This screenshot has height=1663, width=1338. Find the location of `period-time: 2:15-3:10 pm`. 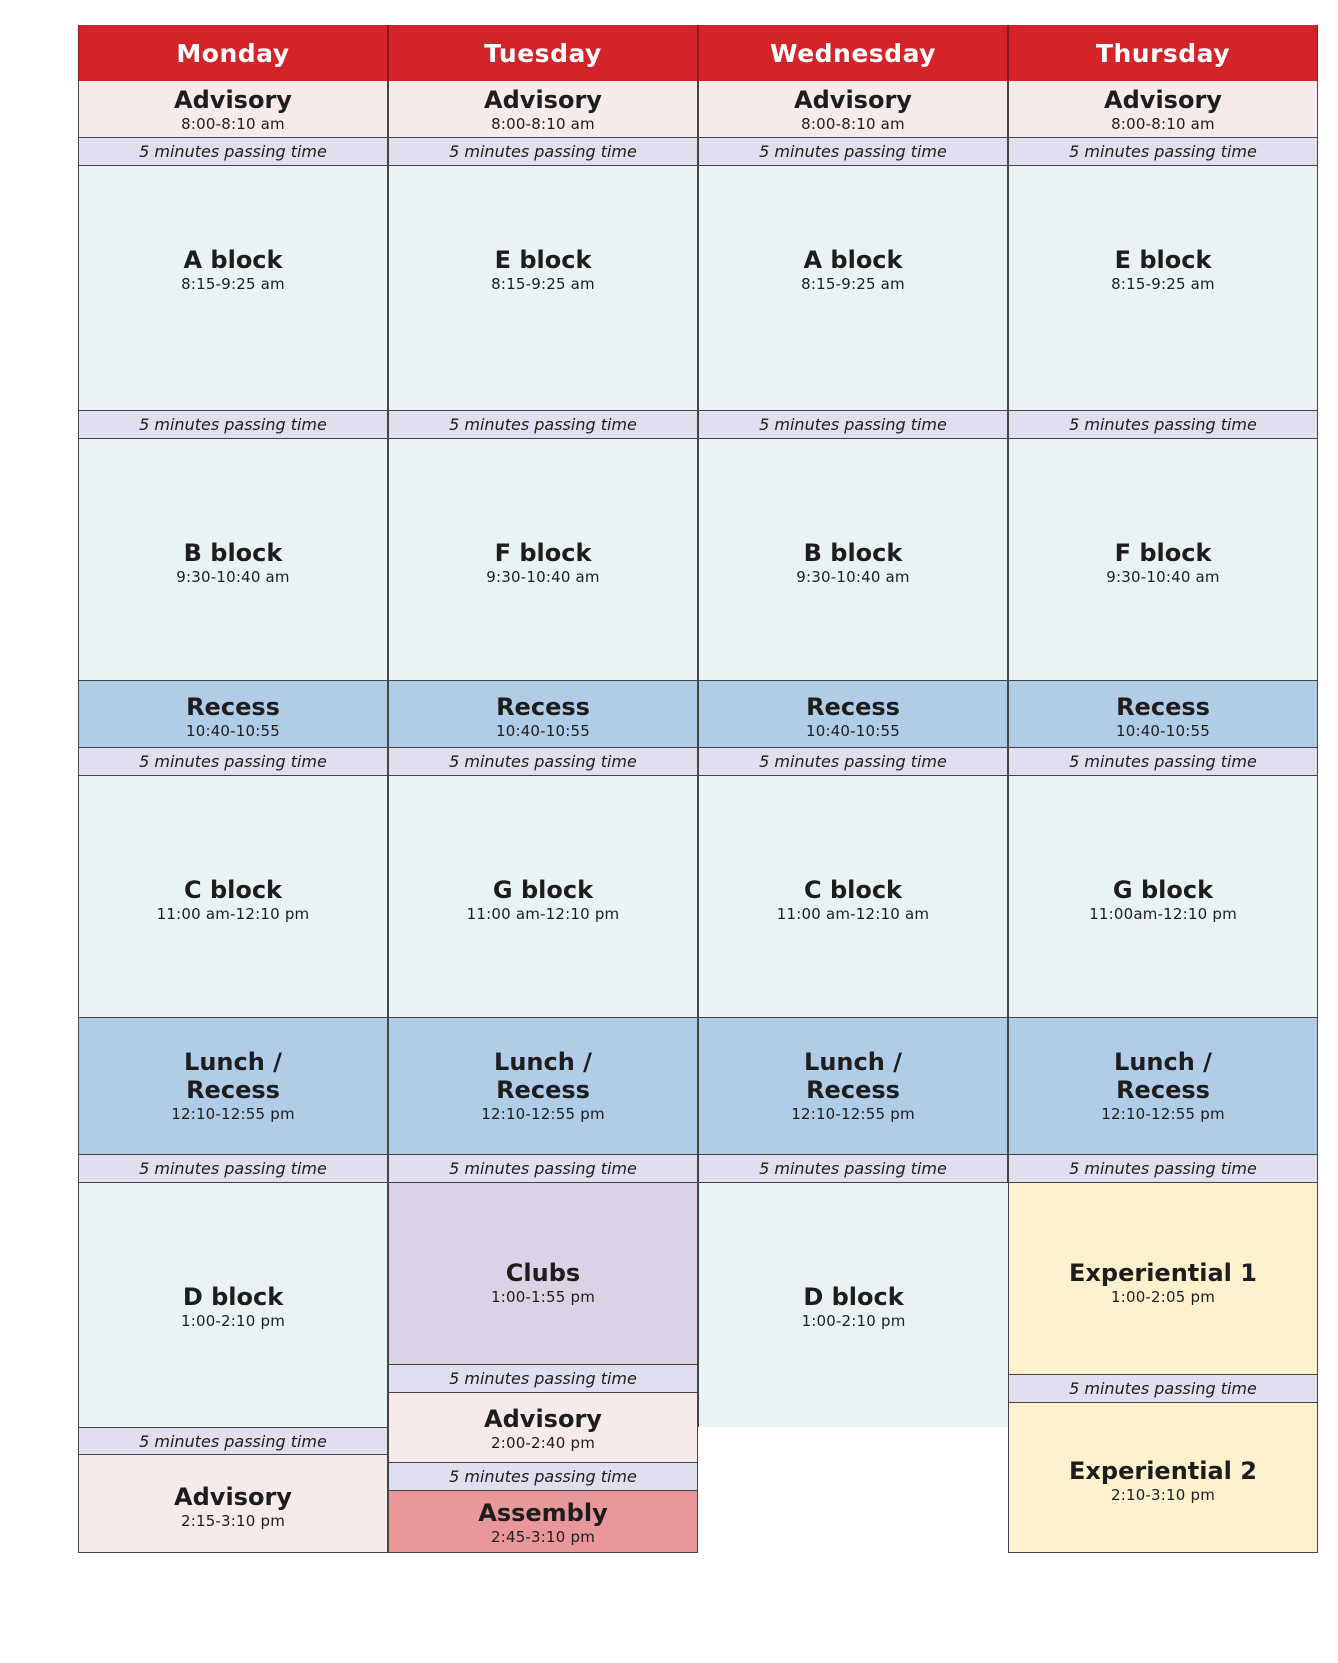

period-time: 2:15-3:10 pm is located at coordinates (233, 1521).